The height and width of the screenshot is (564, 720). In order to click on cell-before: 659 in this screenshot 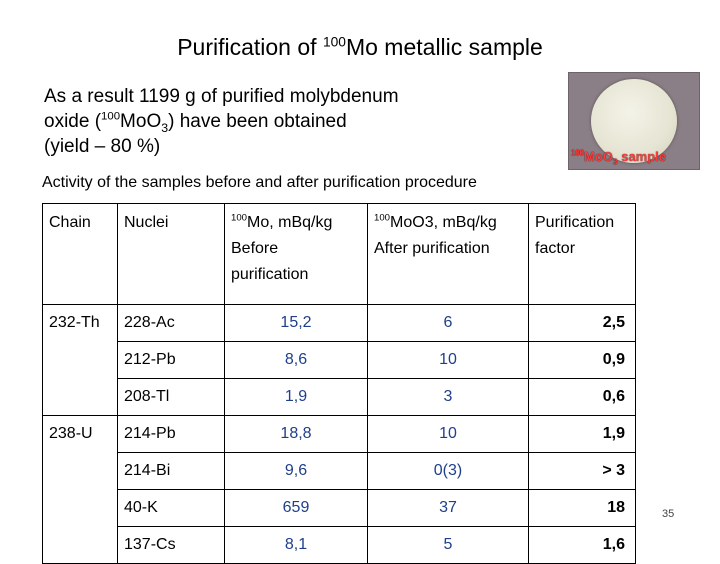, I will do `click(296, 508)`.